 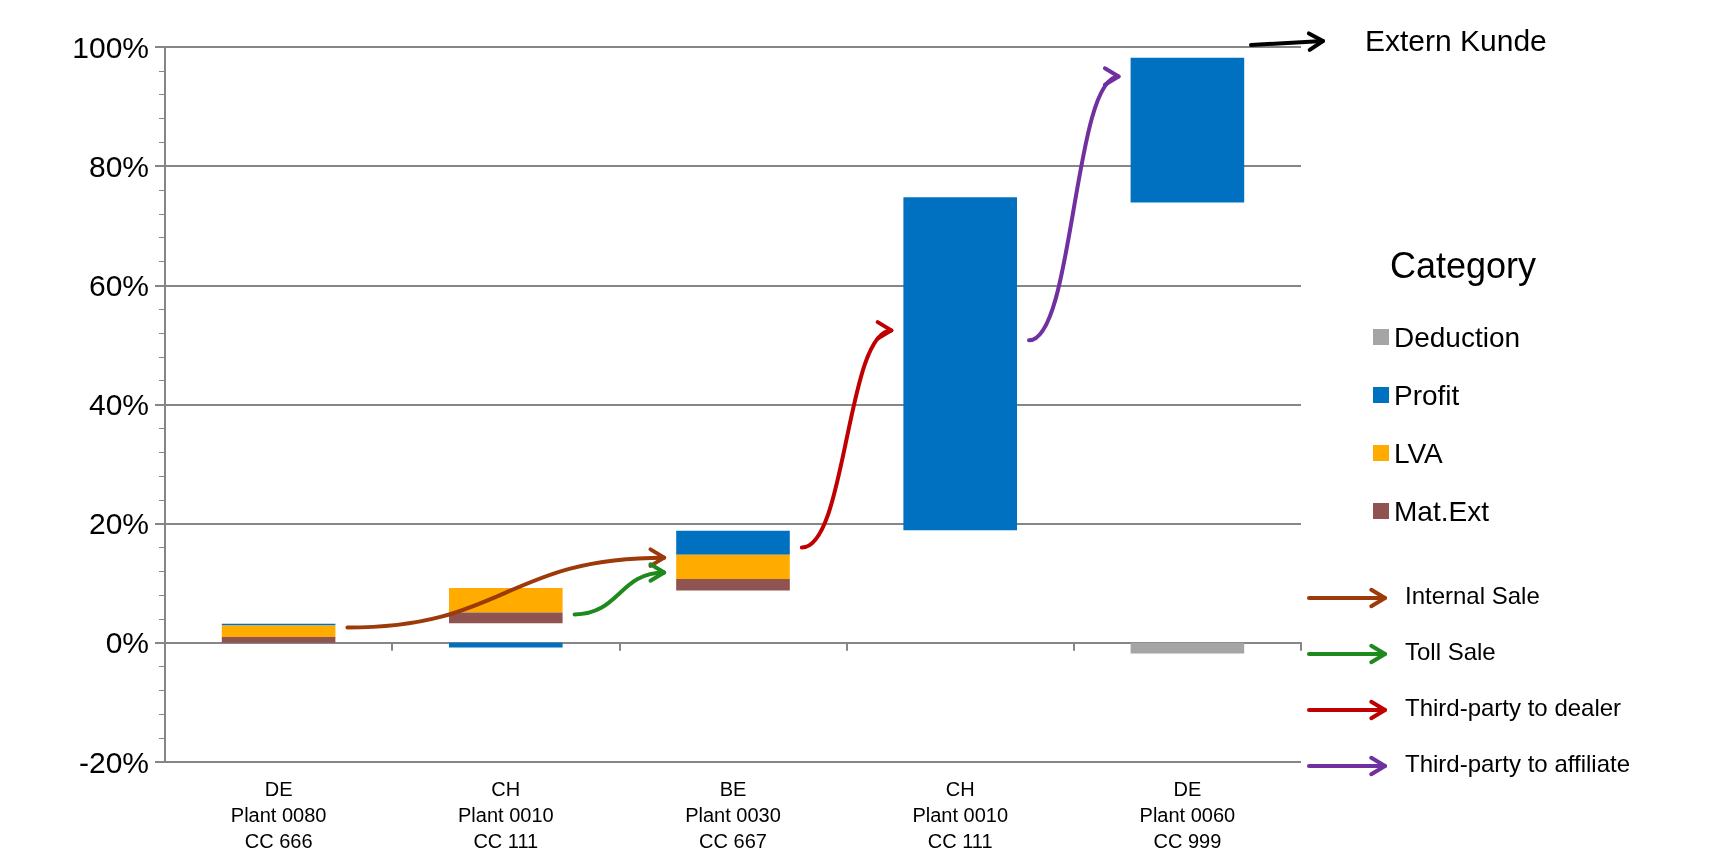 What do you see at coordinates (1450, 652) in the screenshot?
I see `text: Toll Sale` at bounding box center [1450, 652].